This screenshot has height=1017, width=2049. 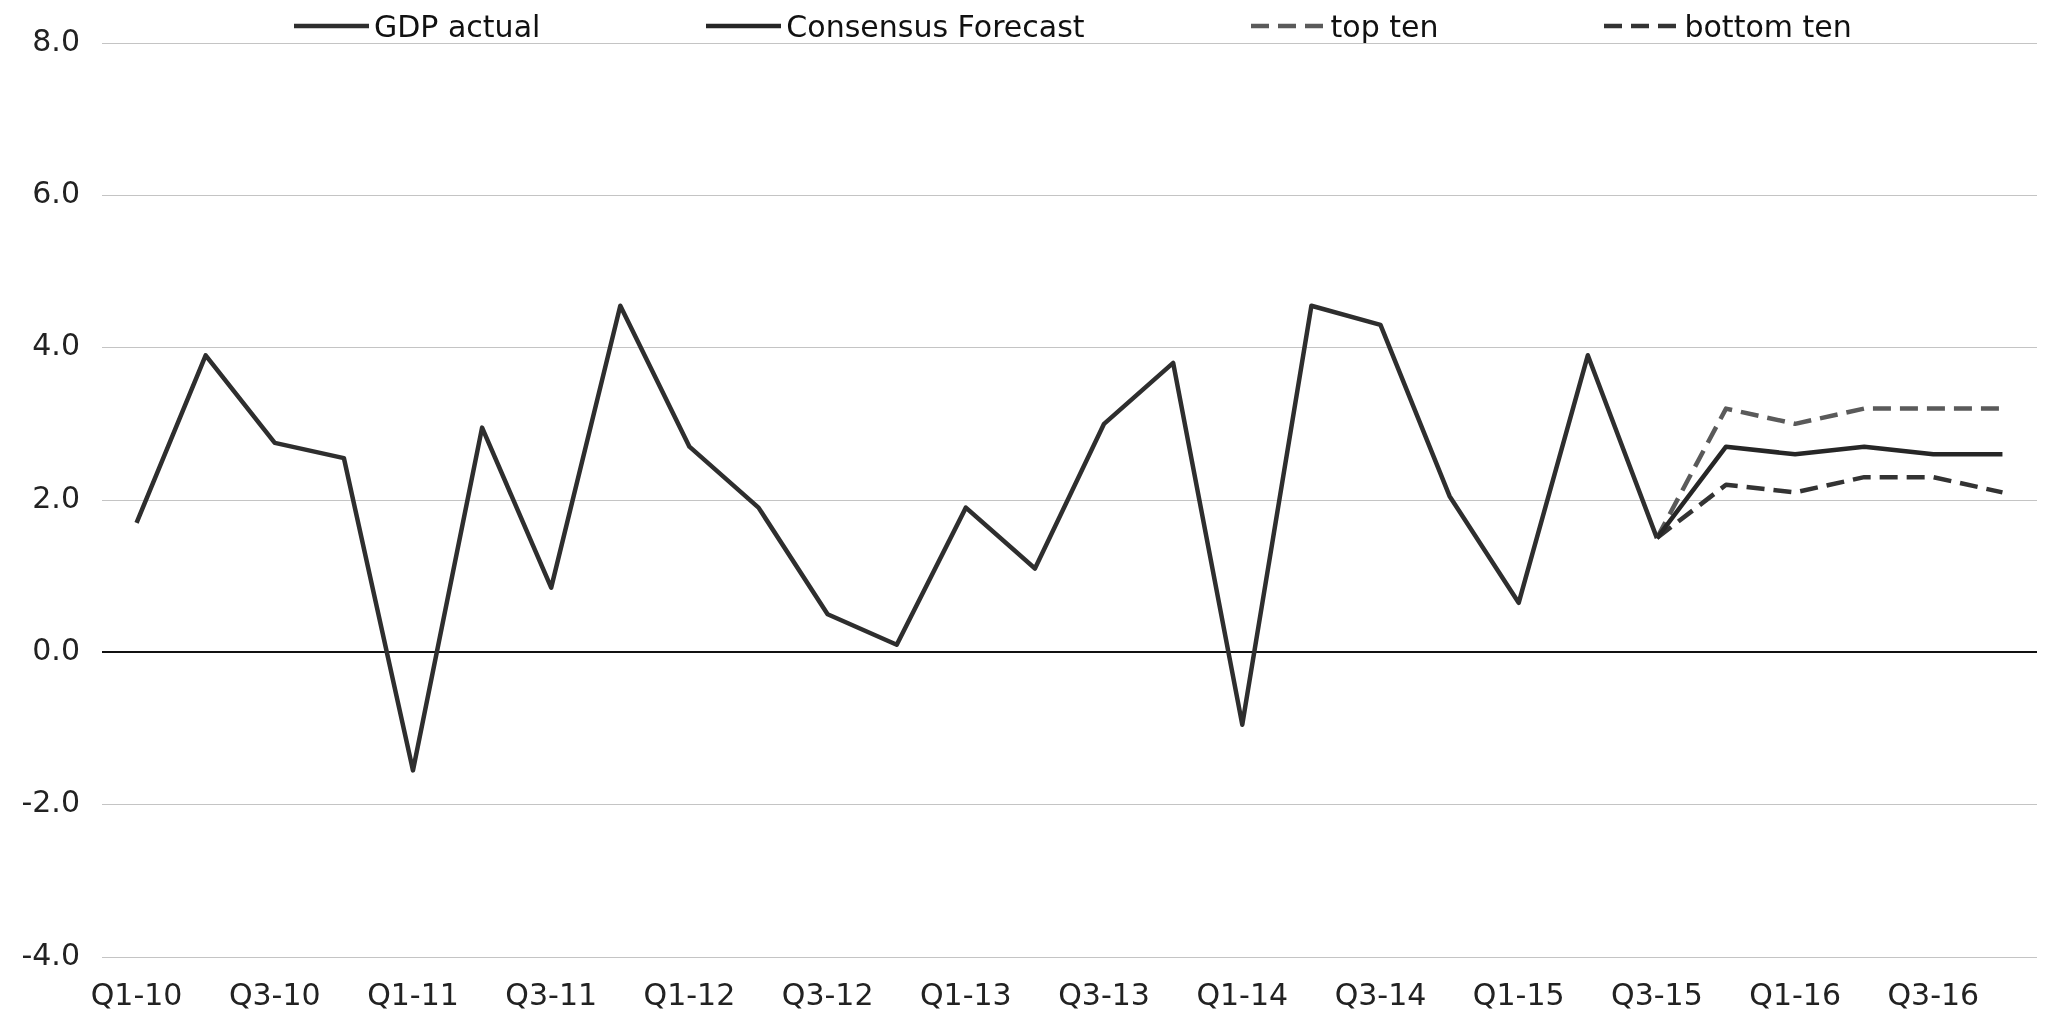 I want to click on y-tick-label: 0.0, so click(x=56, y=650).